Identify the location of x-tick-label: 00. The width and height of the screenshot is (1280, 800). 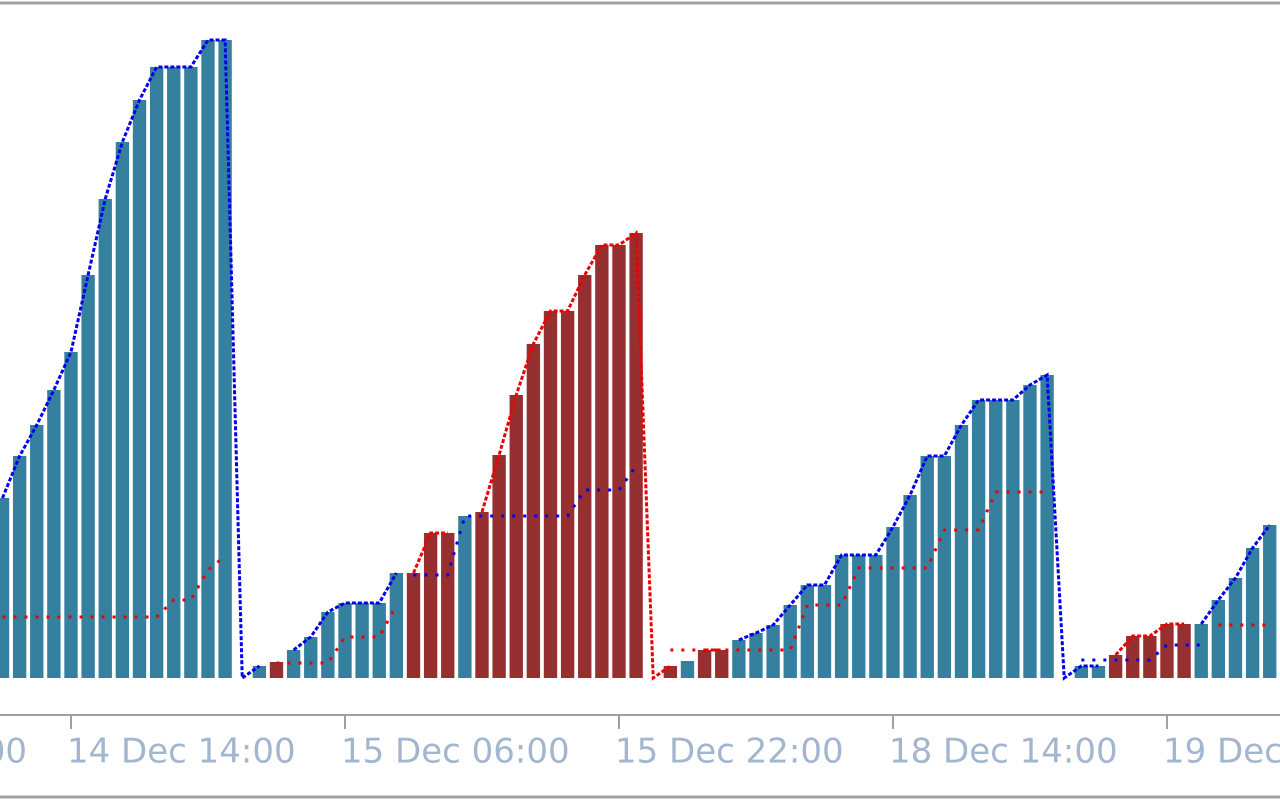
(13, 752).